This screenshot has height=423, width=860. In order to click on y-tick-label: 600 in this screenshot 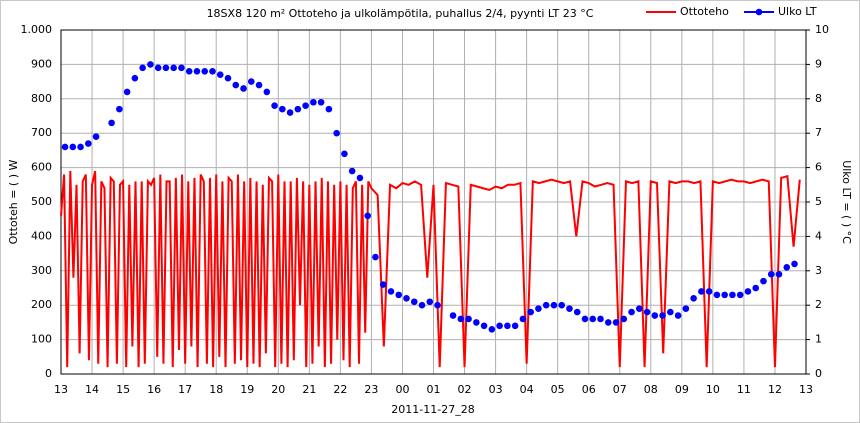, I will do `click(41, 167)`.